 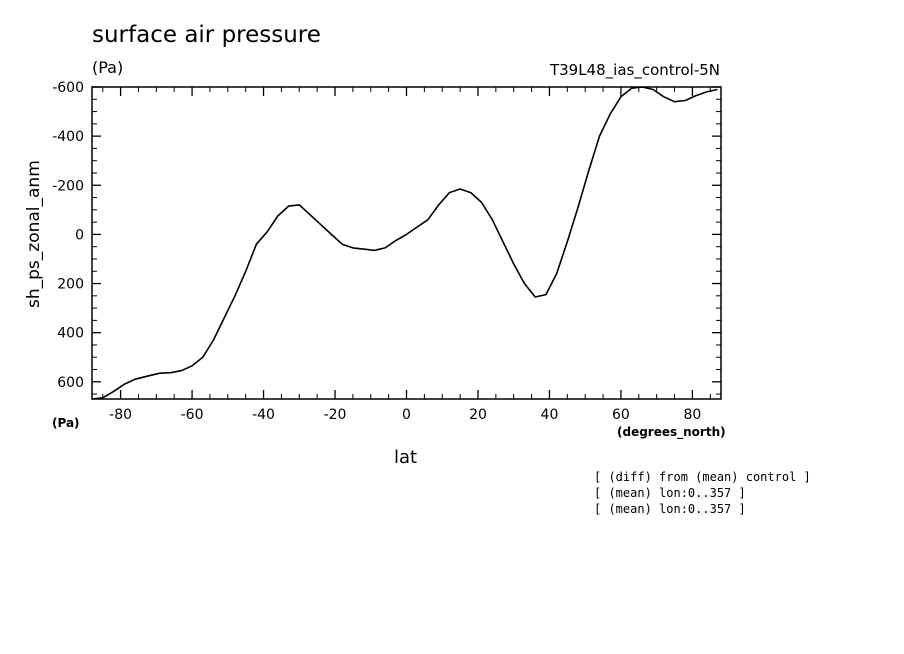 What do you see at coordinates (120, 415) in the screenshot?
I see `x-tick-label: -80` at bounding box center [120, 415].